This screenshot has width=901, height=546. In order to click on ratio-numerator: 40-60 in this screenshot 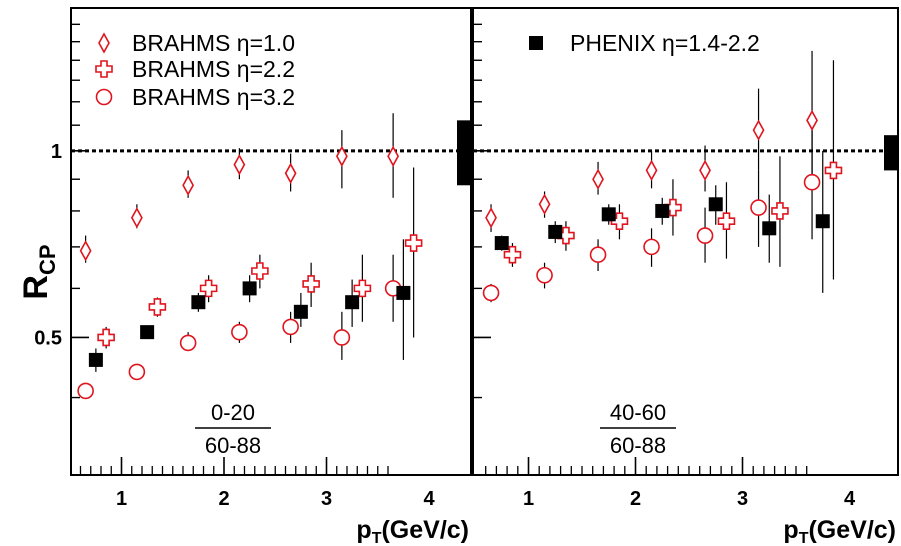, I will do `click(638, 412)`.